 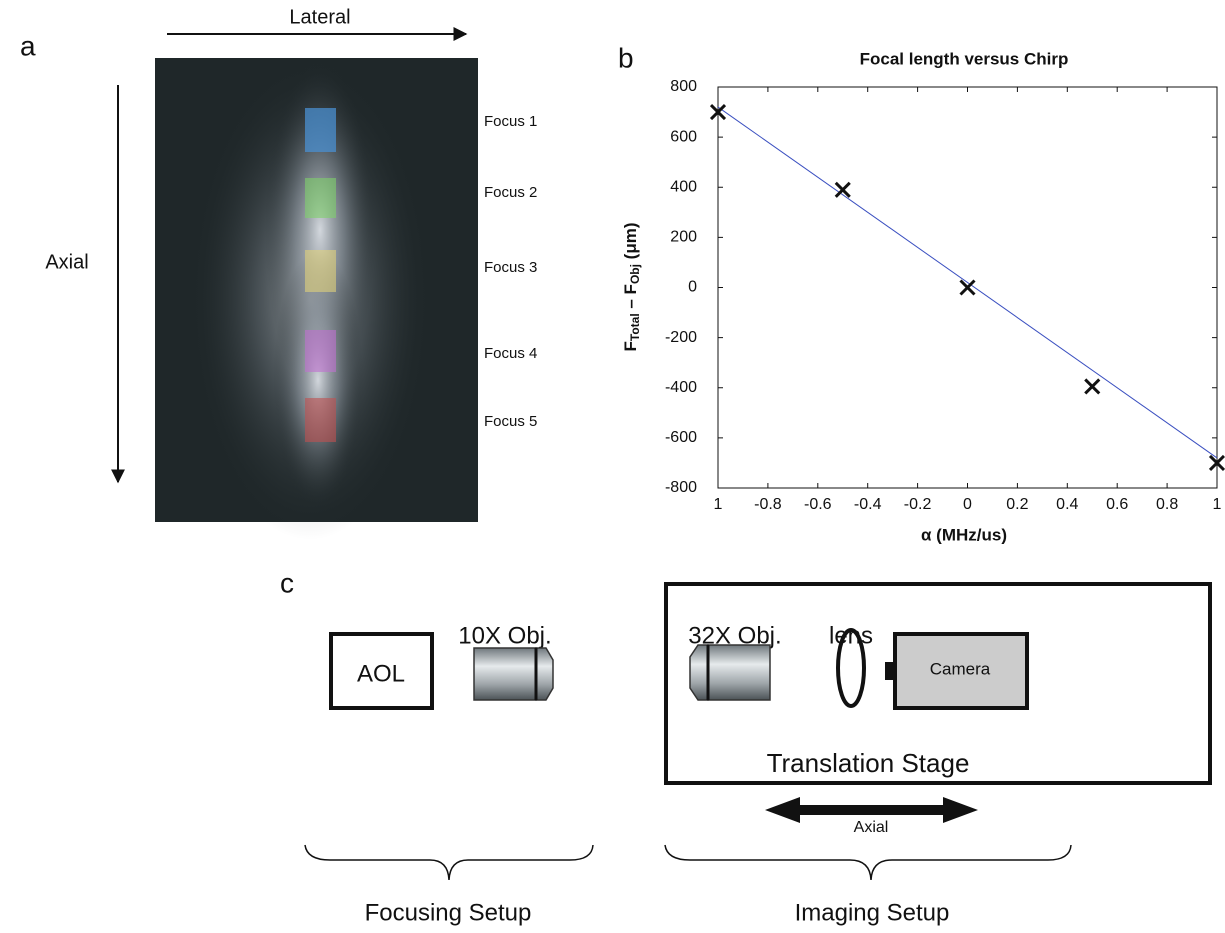 What do you see at coordinates (504, 635) in the screenshot?
I see `objective-label: 10X Obj.` at bounding box center [504, 635].